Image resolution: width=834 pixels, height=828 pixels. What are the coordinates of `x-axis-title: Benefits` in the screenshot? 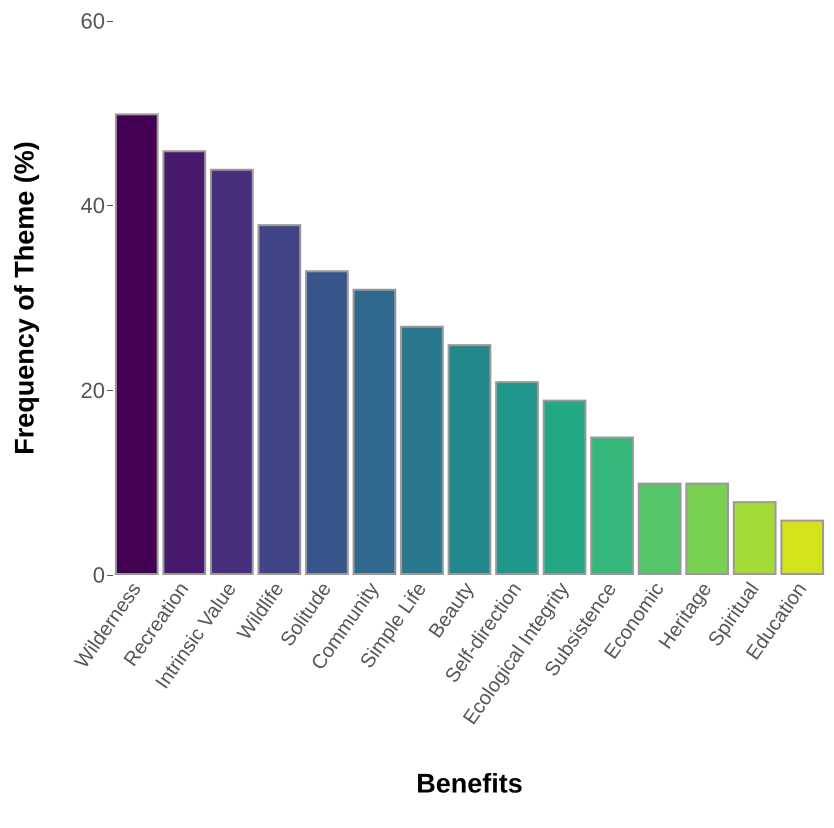 It's located at (469, 783).